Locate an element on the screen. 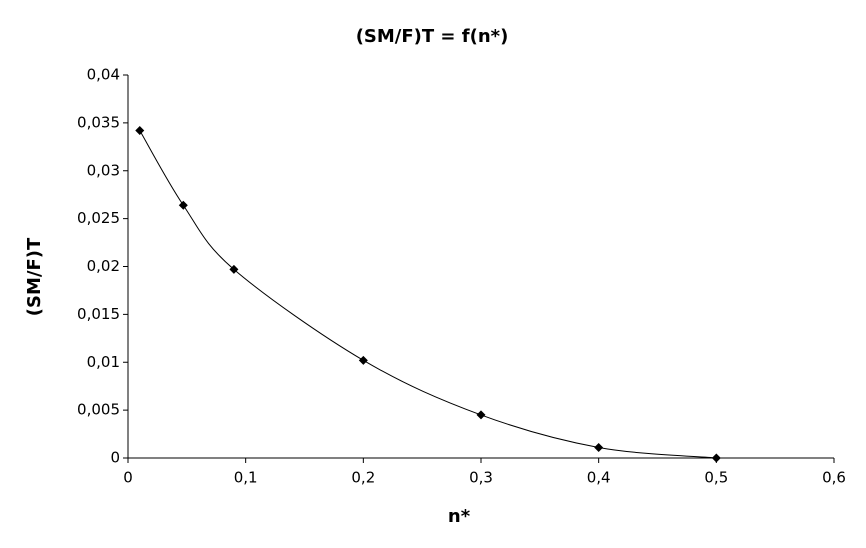 The width and height of the screenshot is (866, 548). y-tick-label: 0,04 is located at coordinates (103, 75).